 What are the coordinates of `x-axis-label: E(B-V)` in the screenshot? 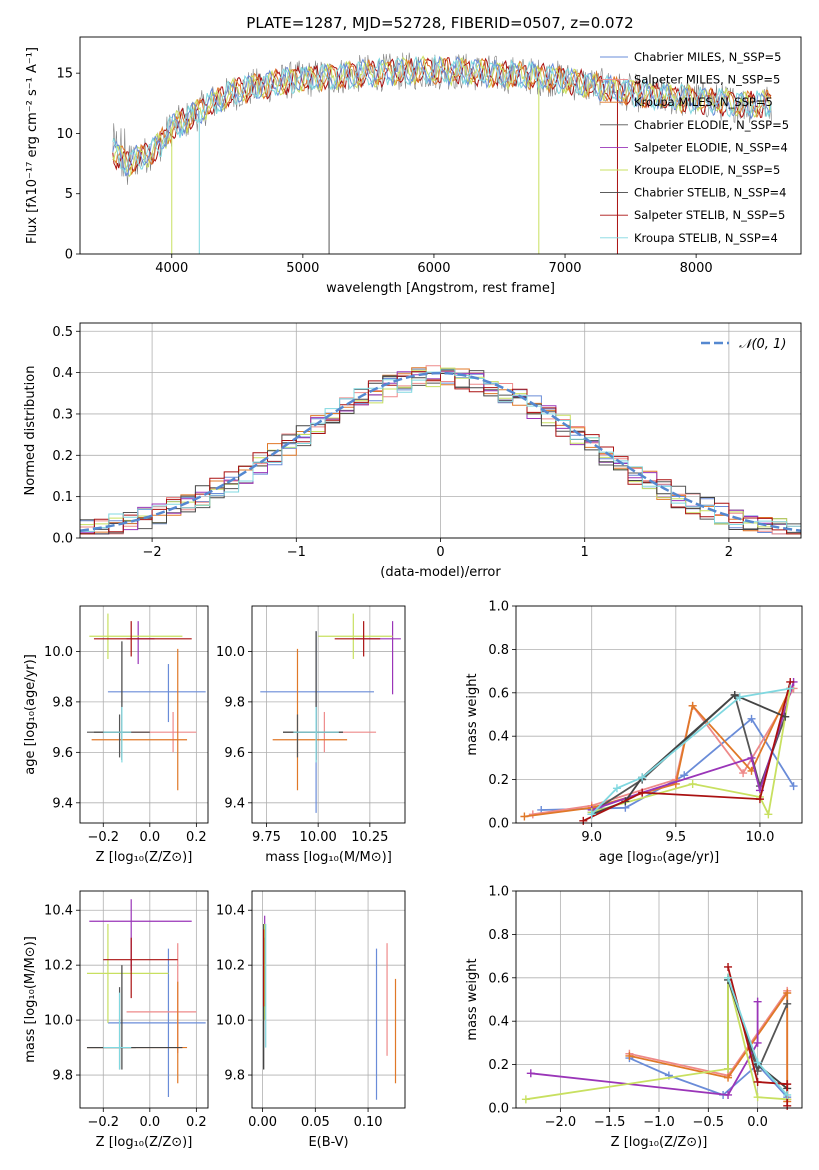 It's located at (328, 1142).